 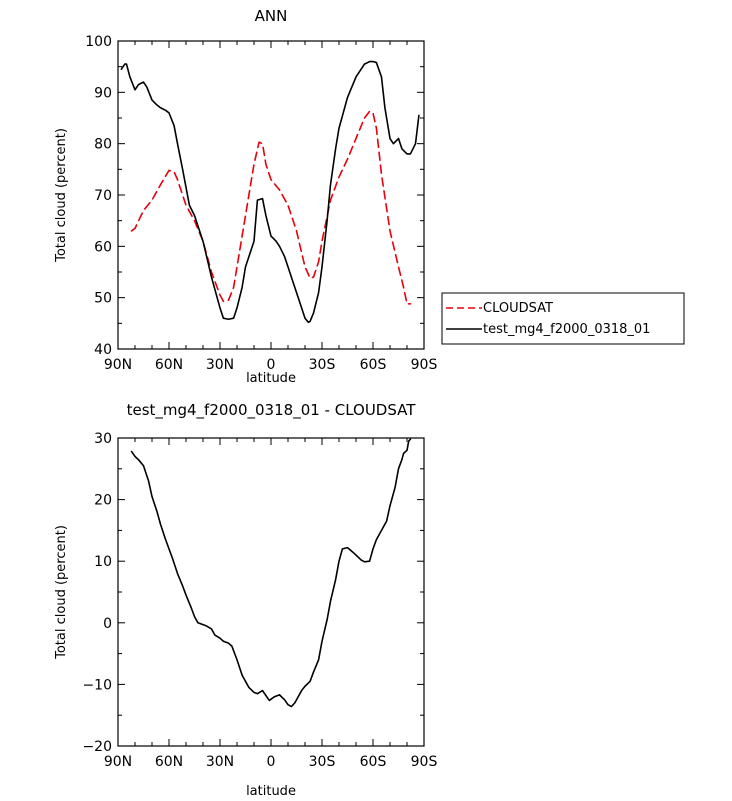 I want to click on top-xtick-label: 60S, so click(x=373, y=365).